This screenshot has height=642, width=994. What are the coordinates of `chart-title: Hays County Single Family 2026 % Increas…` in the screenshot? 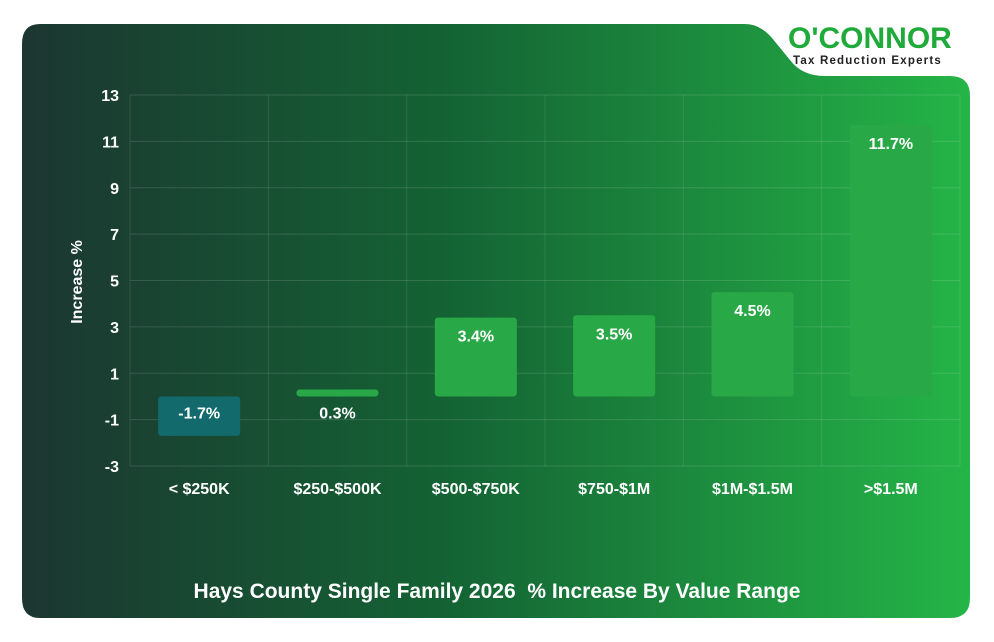 It's located at (497, 591).